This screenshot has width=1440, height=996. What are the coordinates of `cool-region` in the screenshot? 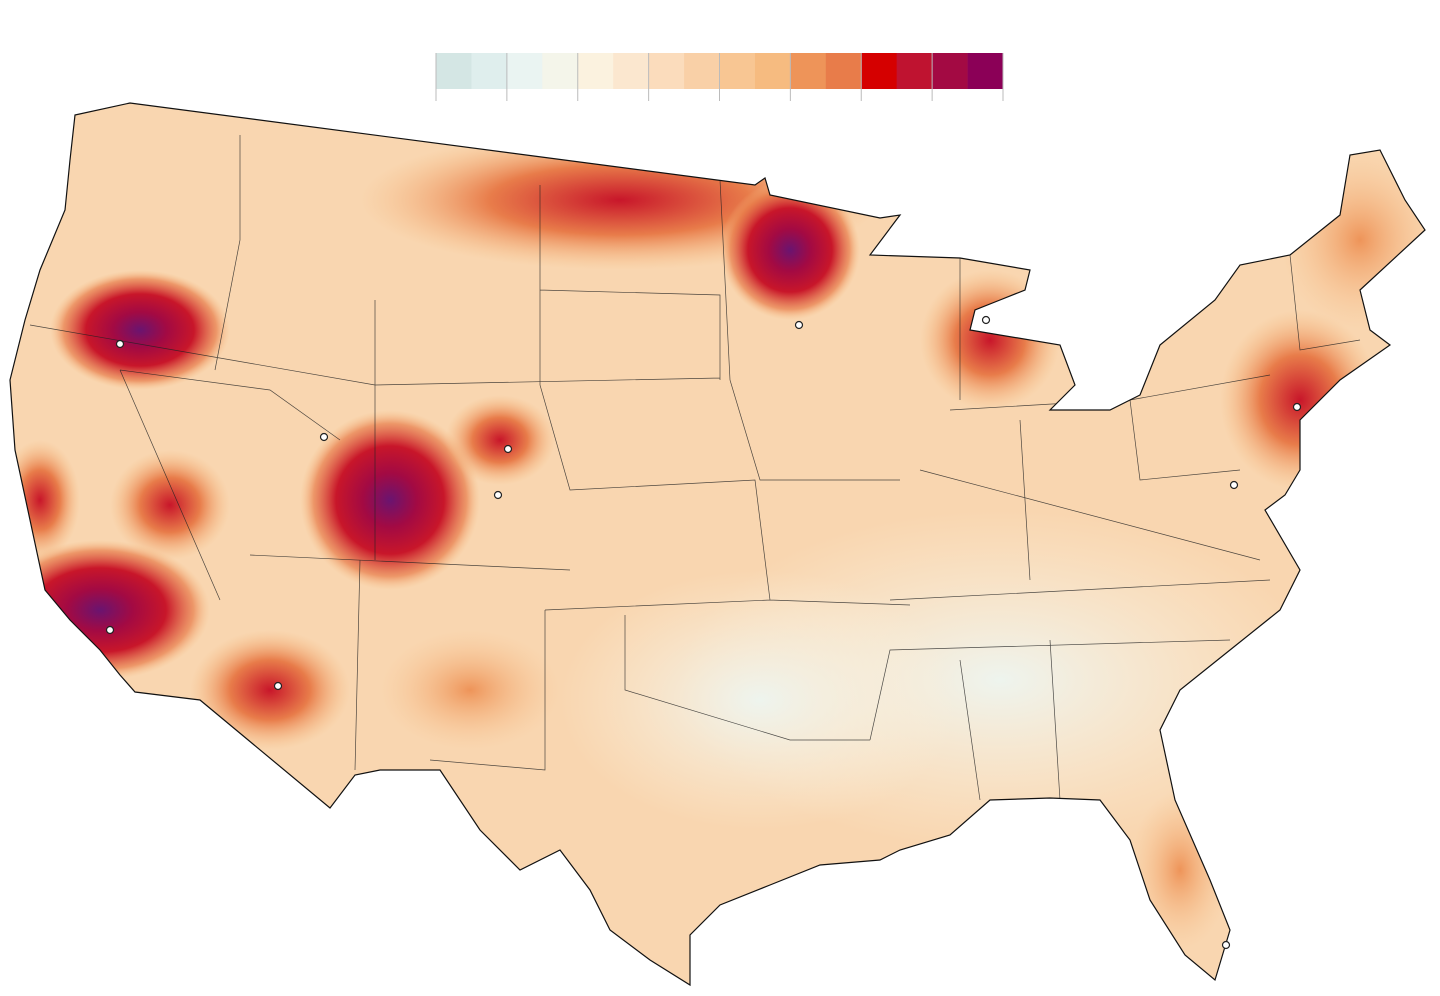 It's located at (760, 700).